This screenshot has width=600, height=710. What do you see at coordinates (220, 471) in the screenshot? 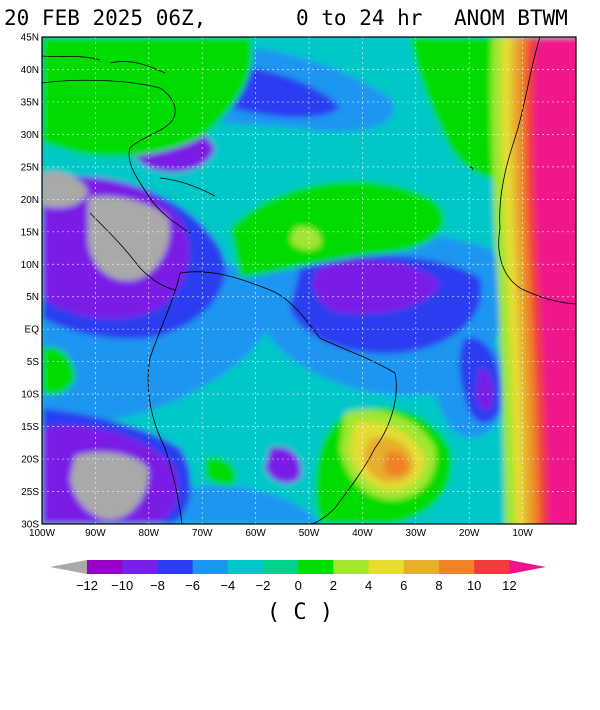
I see `field-region-green-interior` at bounding box center [220, 471].